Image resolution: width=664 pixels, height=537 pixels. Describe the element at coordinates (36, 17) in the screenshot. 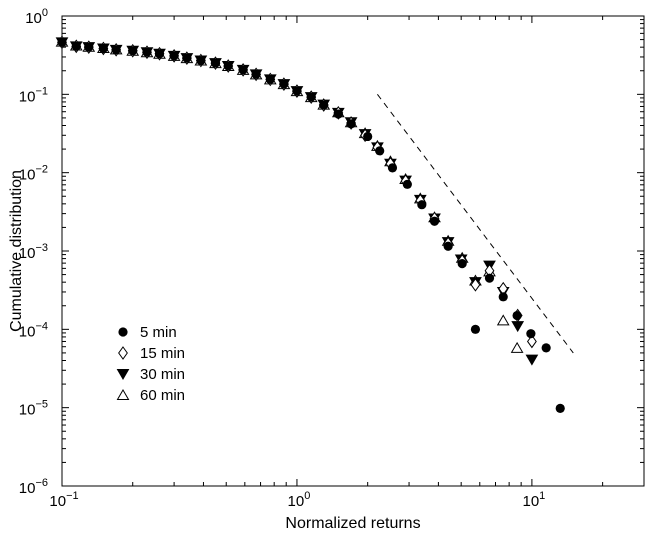

I see `y-tick-label: 10⁰` at that location.